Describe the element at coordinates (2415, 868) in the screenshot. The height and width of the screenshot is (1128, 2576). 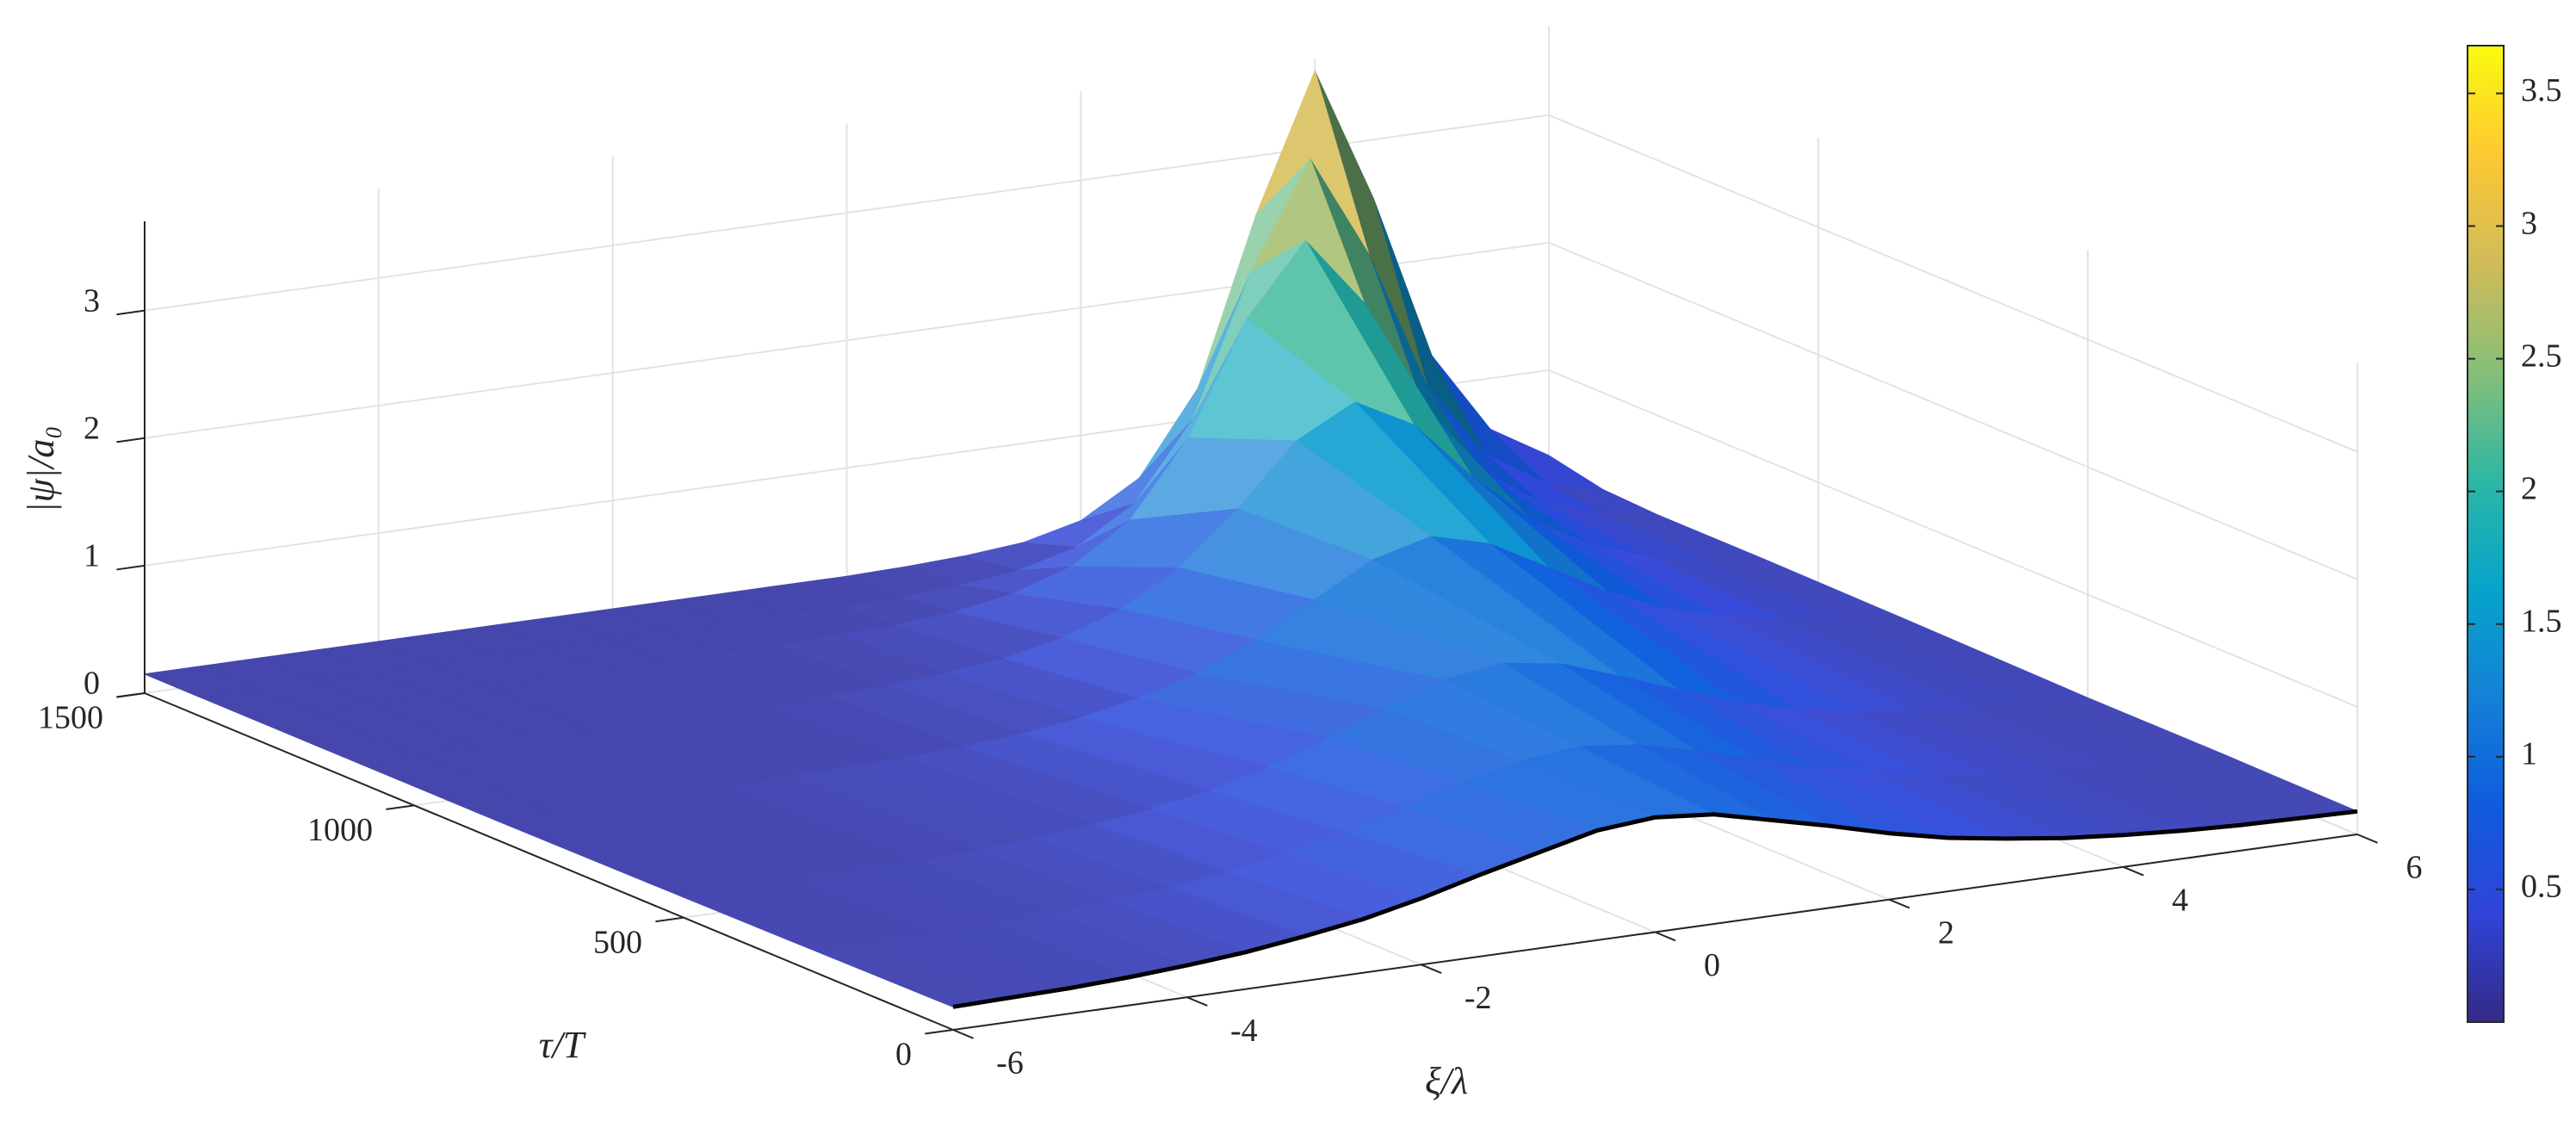
I see `x-tick-label: 6` at that location.